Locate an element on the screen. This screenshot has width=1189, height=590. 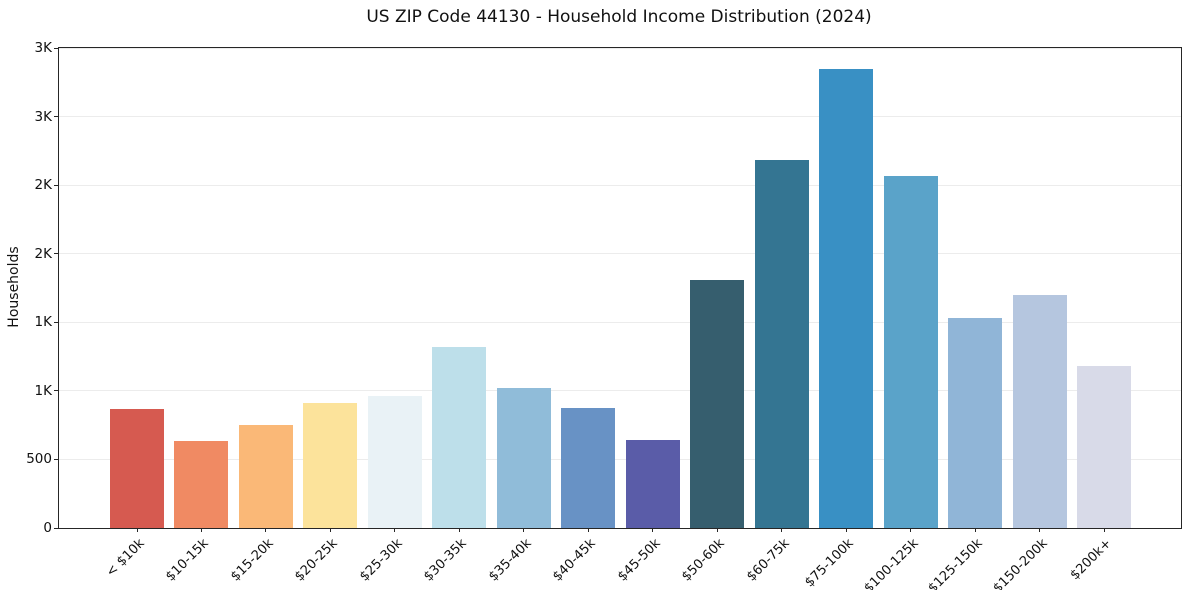
x-tick-label: < $10k is located at coordinates (125, 558).